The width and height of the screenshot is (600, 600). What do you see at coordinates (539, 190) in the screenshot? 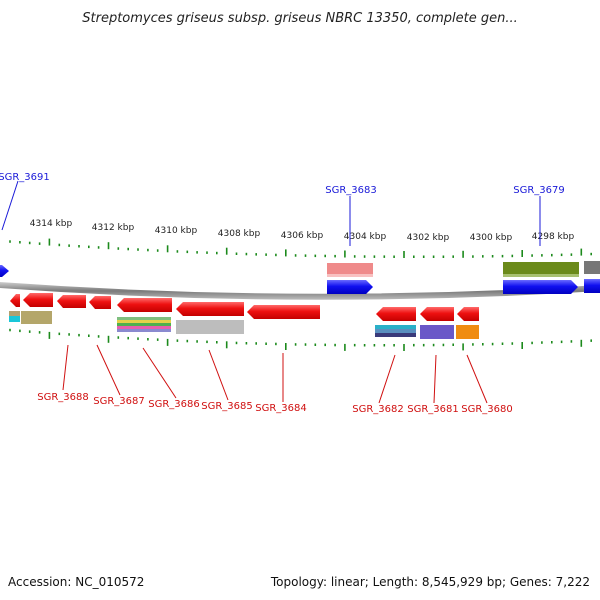
I see `gene-label-sgr-3679: SGR_3679` at bounding box center [539, 190].